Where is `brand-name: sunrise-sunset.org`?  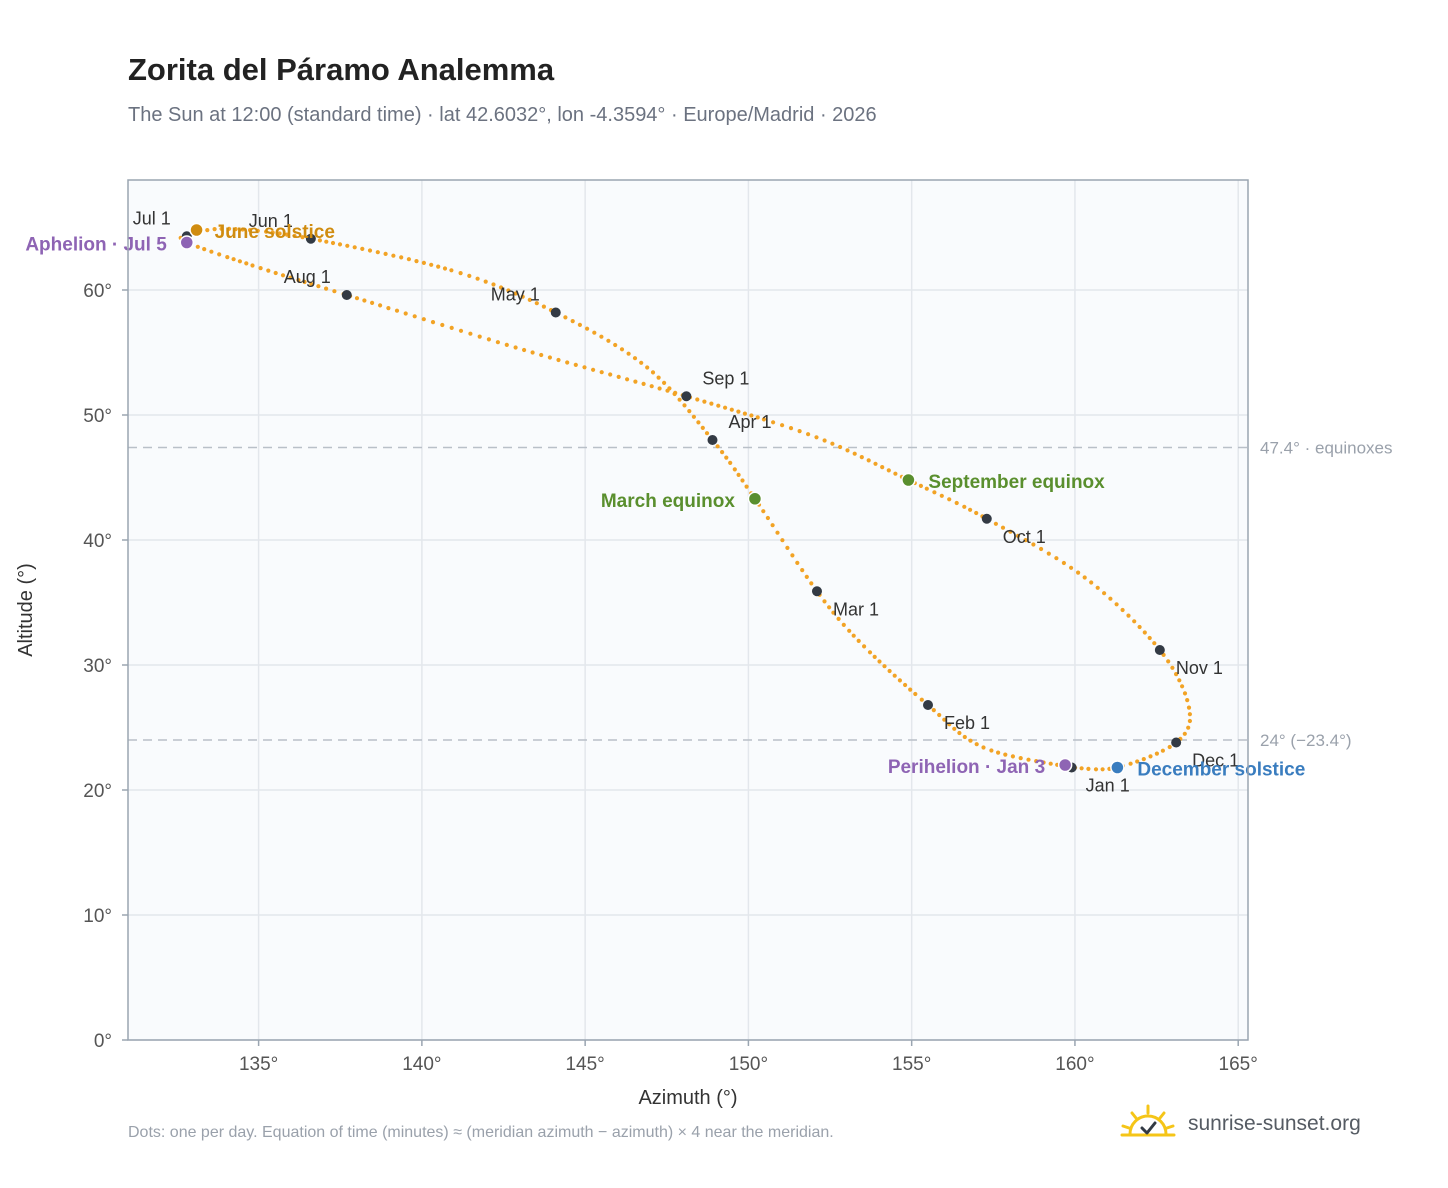 brand-name: sunrise-sunset.org is located at coordinates (1274, 1123).